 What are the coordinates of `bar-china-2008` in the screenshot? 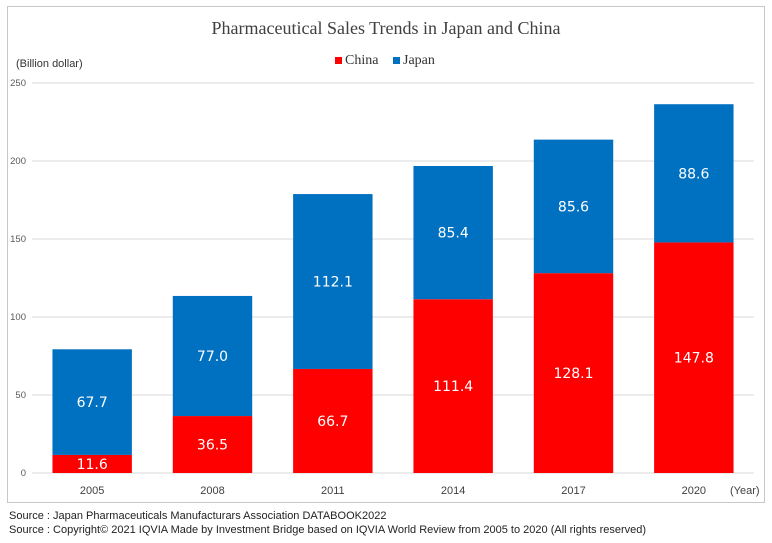 It's located at (212, 444).